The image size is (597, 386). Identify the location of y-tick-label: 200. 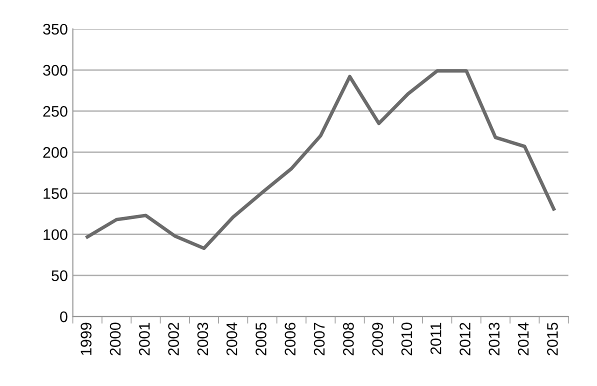
(55, 152).